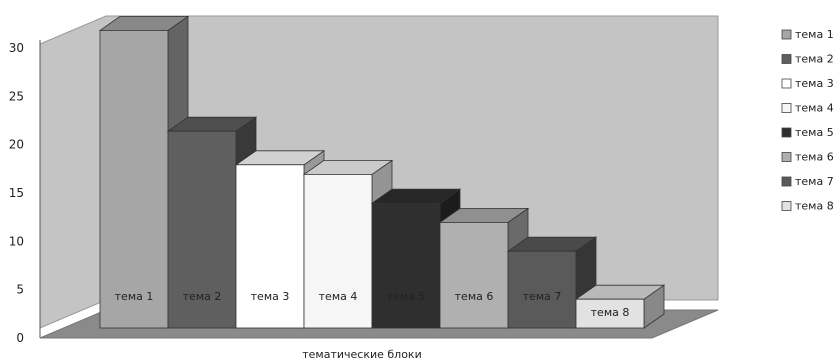  Describe the element at coordinates (16, 145) in the screenshot. I see `y-tick-label: 20` at that location.